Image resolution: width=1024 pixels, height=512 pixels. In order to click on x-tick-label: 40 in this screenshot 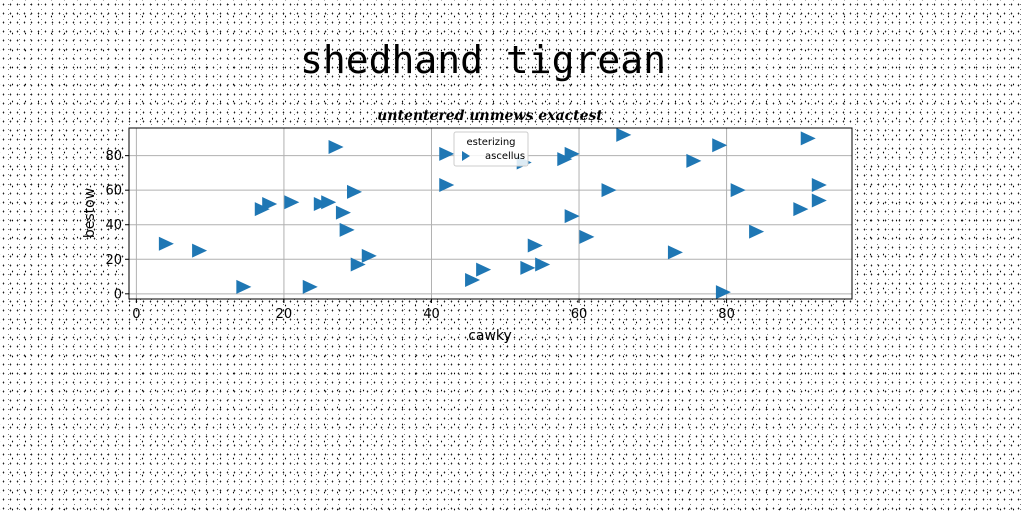, I will do `click(431, 314)`.